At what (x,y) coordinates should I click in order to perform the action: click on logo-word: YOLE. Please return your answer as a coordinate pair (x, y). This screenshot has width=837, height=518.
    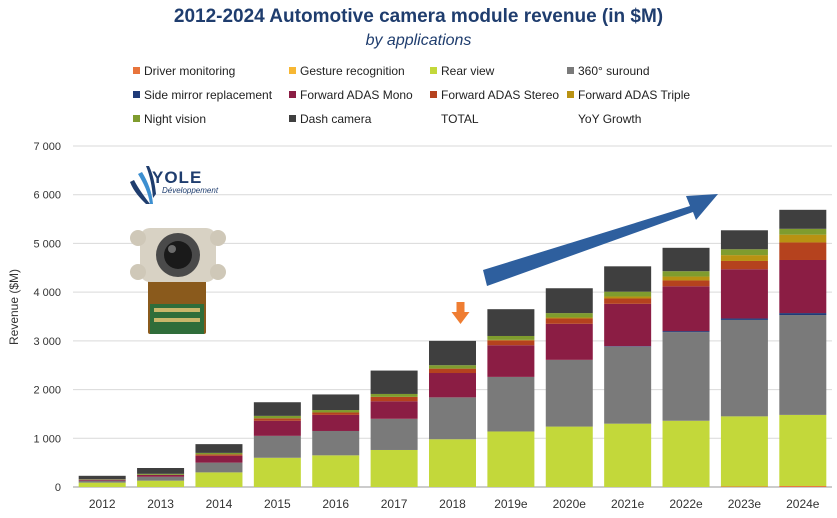
    Looking at the image, I should click on (177, 177).